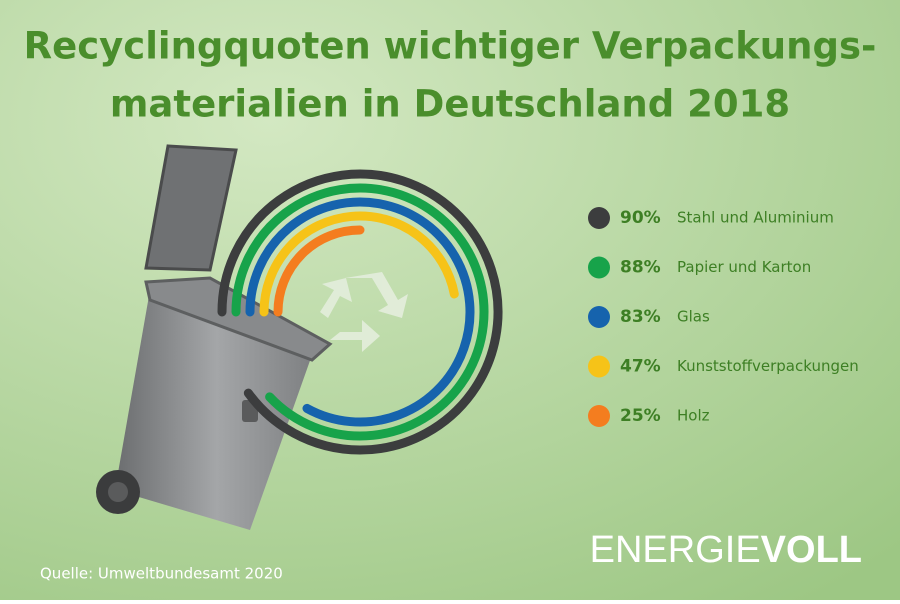  What do you see at coordinates (693, 317) in the screenshot?
I see `legend-label: Glas` at bounding box center [693, 317].